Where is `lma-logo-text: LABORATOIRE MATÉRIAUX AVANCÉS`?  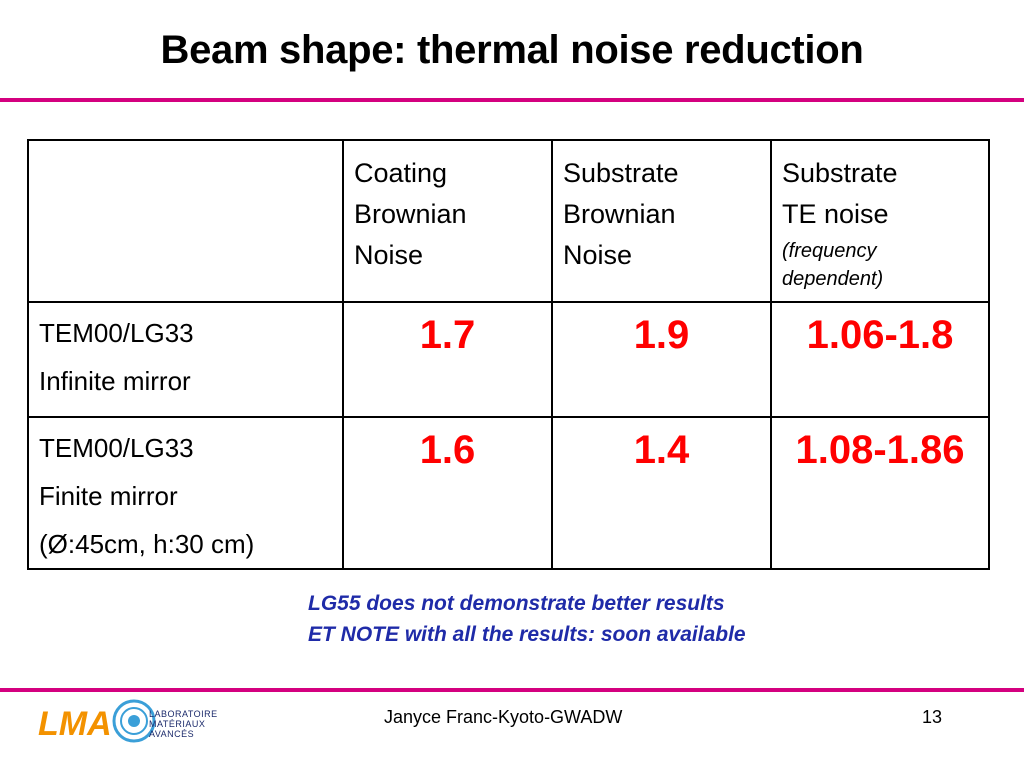 lma-logo-text: LABORATOIRE MATÉRIAUX AVANCÉS is located at coordinates (183, 724).